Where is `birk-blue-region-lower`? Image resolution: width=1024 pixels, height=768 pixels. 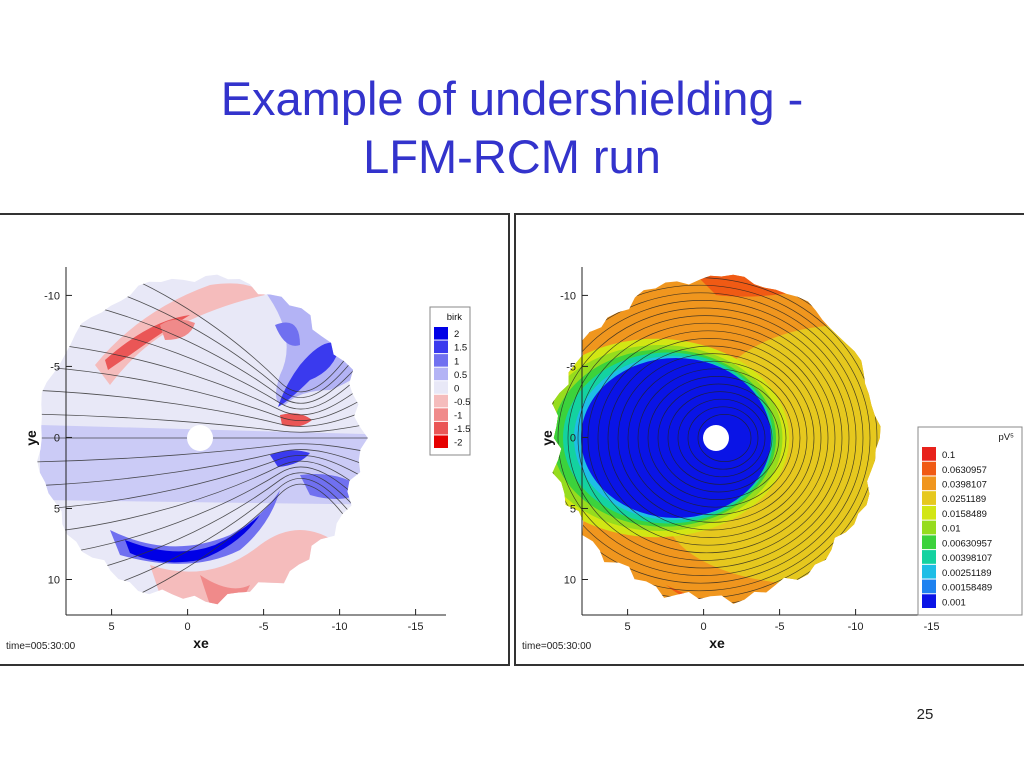 birk-blue-region-lower is located at coordinates (195, 527).